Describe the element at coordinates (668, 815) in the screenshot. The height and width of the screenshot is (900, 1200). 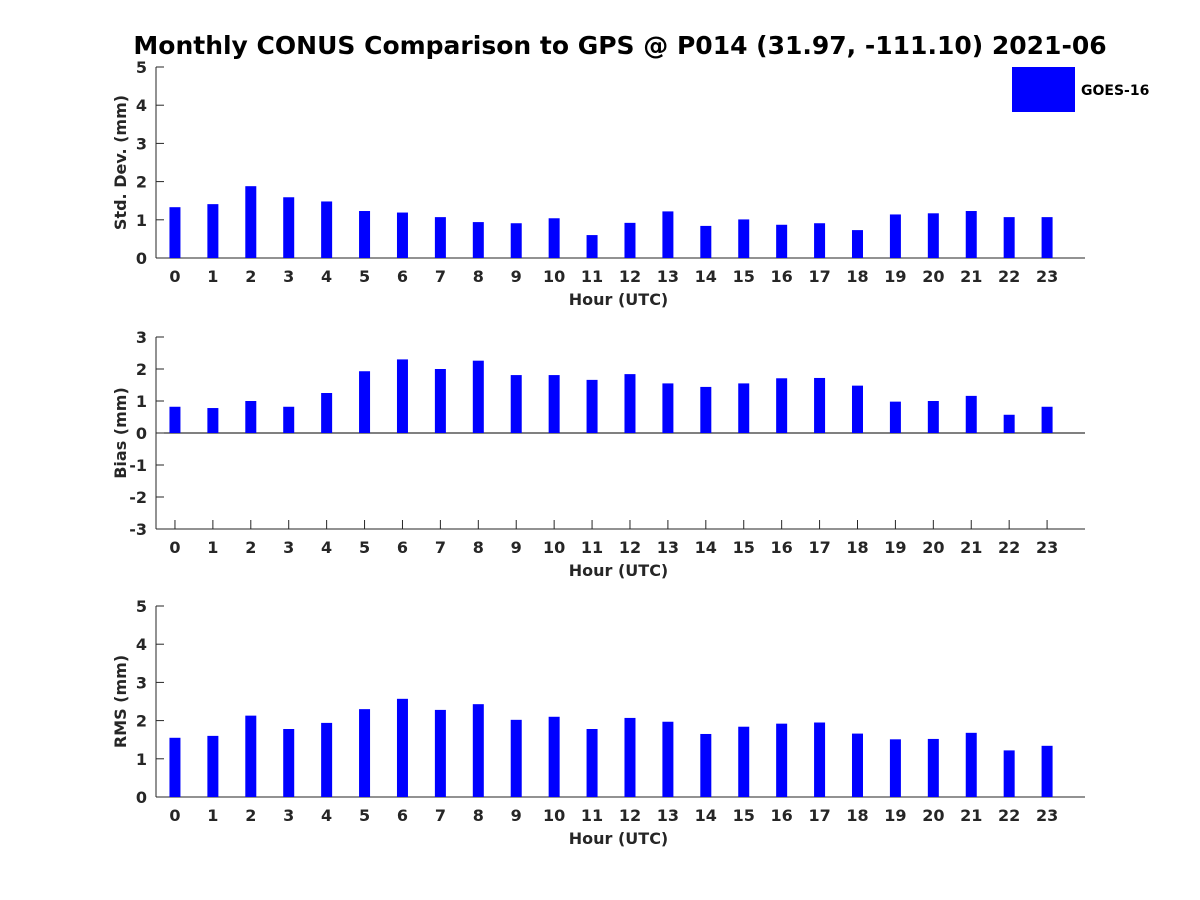
I see `x-tick-label: 13` at that location.